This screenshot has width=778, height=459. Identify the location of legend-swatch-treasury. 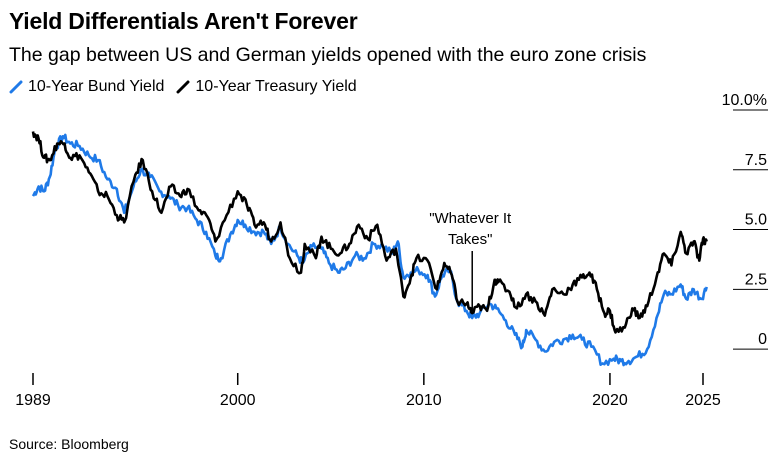
(183, 87).